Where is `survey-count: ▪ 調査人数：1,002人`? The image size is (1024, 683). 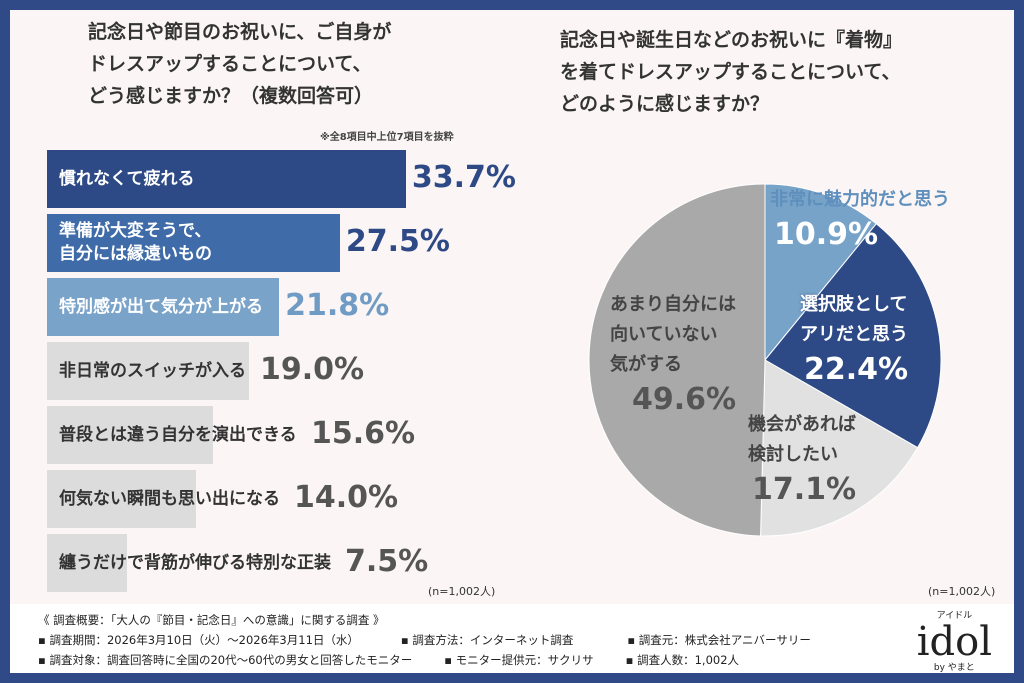
survey-count: ▪ 調査人数：1,002人 is located at coordinates (682, 660).